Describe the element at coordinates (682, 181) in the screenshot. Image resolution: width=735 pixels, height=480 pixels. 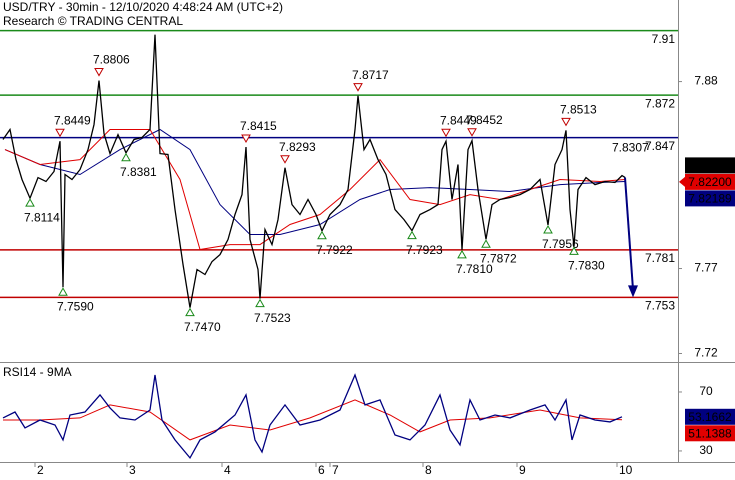
I see `price-tag-pointer` at that location.